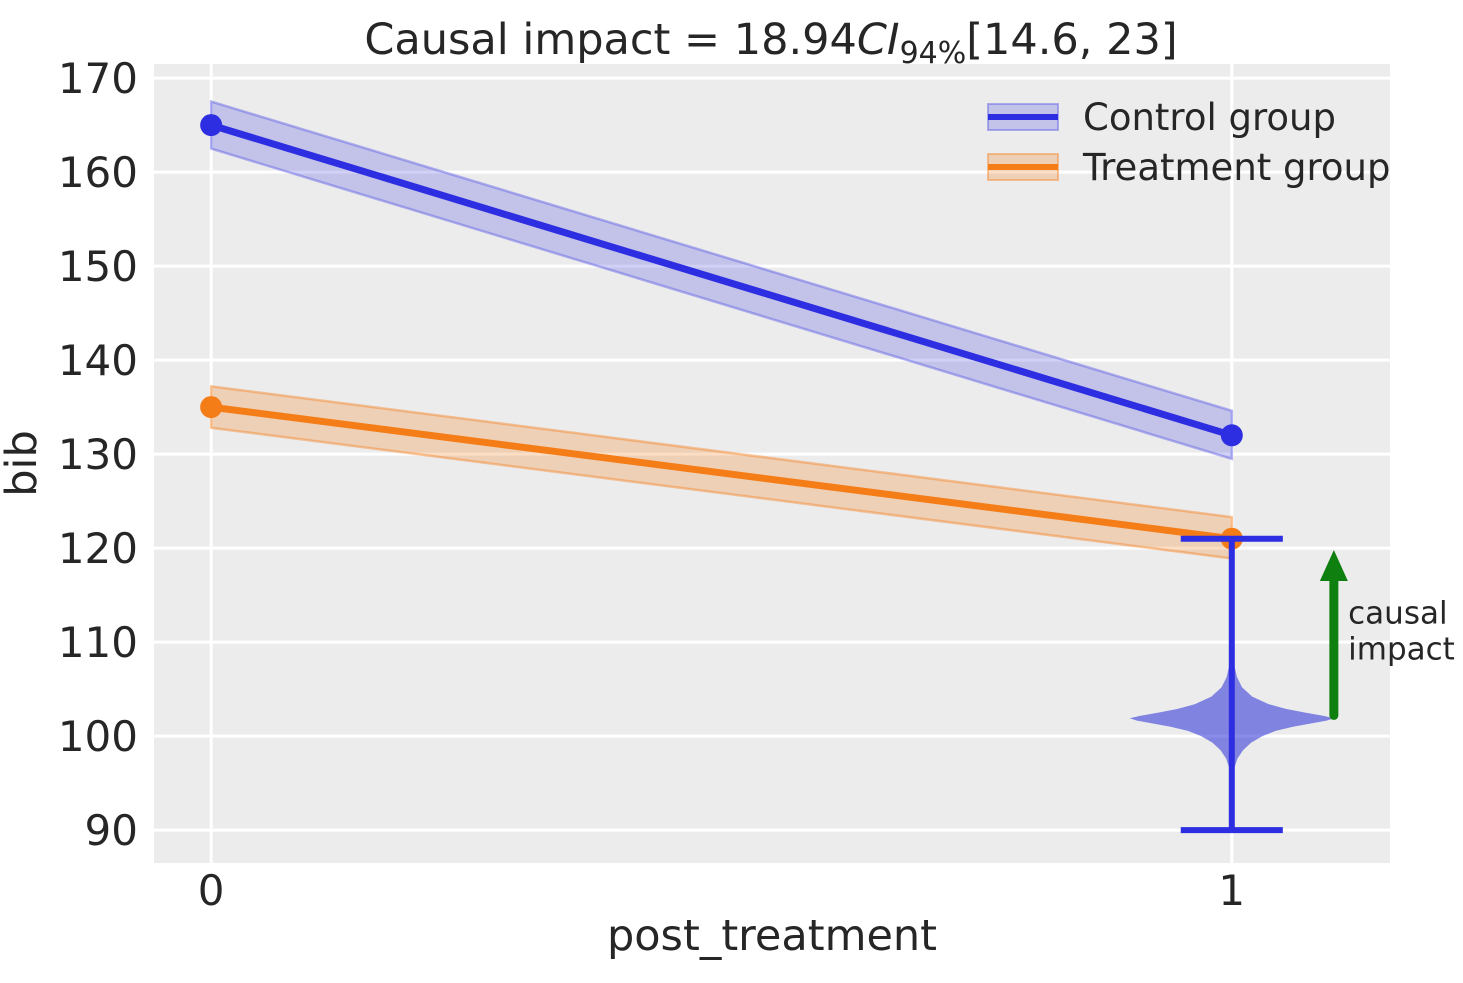 The height and width of the screenshot is (983, 1463). What do you see at coordinates (1231, 890) in the screenshot?
I see `x-tick-label: 1` at bounding box center [1231, 890].